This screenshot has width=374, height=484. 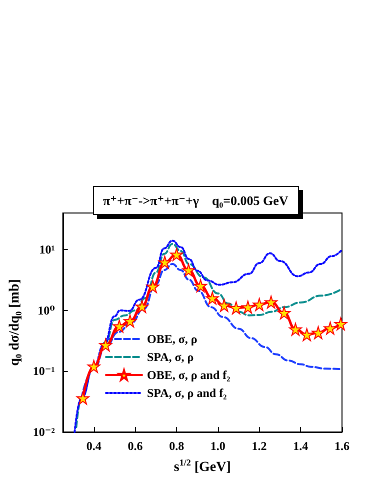 I want to click on y-axis-title: q₀ dσ/dq₀ [mb], so click(x=15, y=322).